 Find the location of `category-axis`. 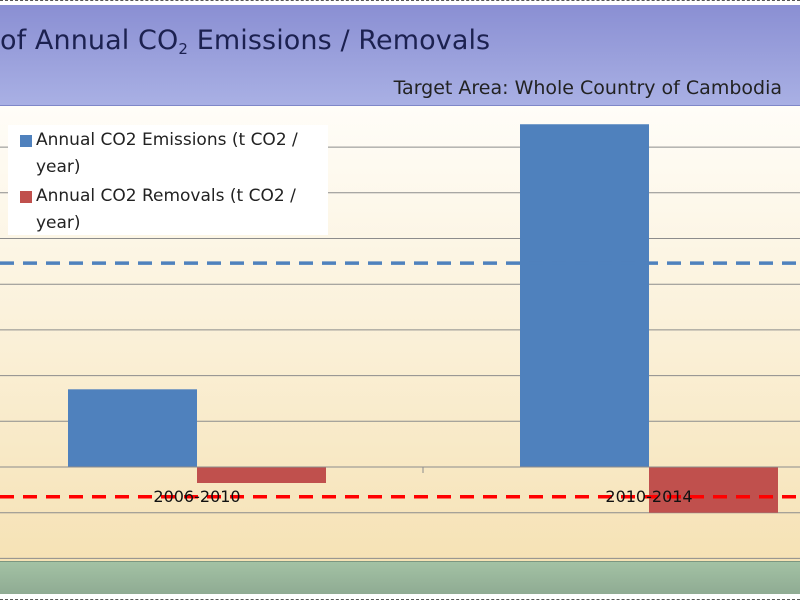

category-axis is located at coordinates (400, 469).